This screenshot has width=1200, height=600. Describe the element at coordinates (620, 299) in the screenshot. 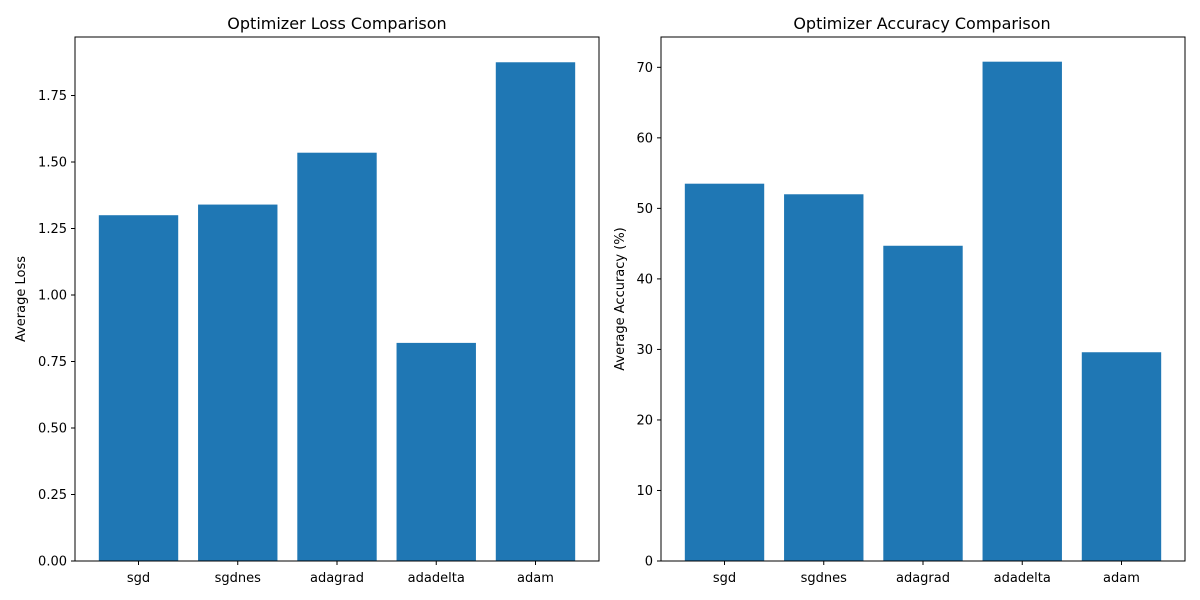

I see `accuracy-y-axis-label: Average Accuracy (%)` at that location.